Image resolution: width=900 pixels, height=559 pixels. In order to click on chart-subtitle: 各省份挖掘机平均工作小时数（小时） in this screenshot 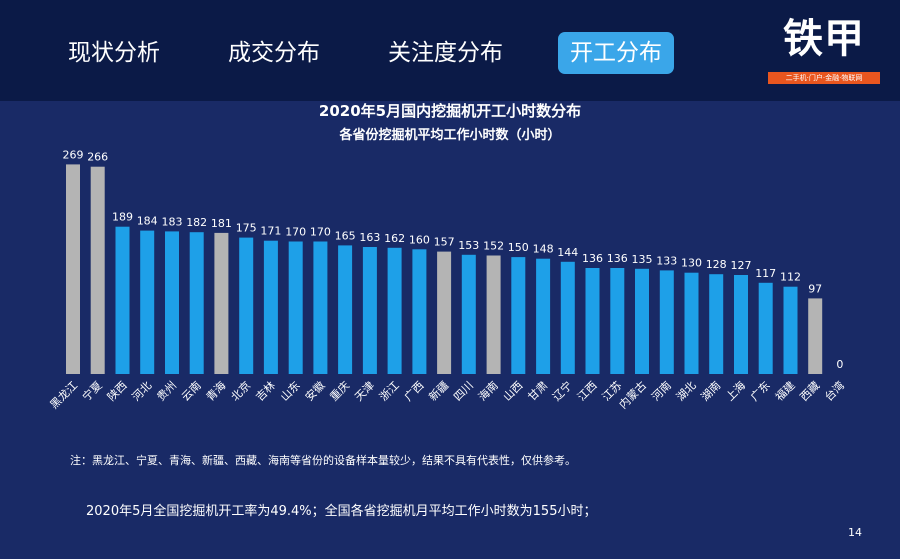, I will do `click(450, 135)`.